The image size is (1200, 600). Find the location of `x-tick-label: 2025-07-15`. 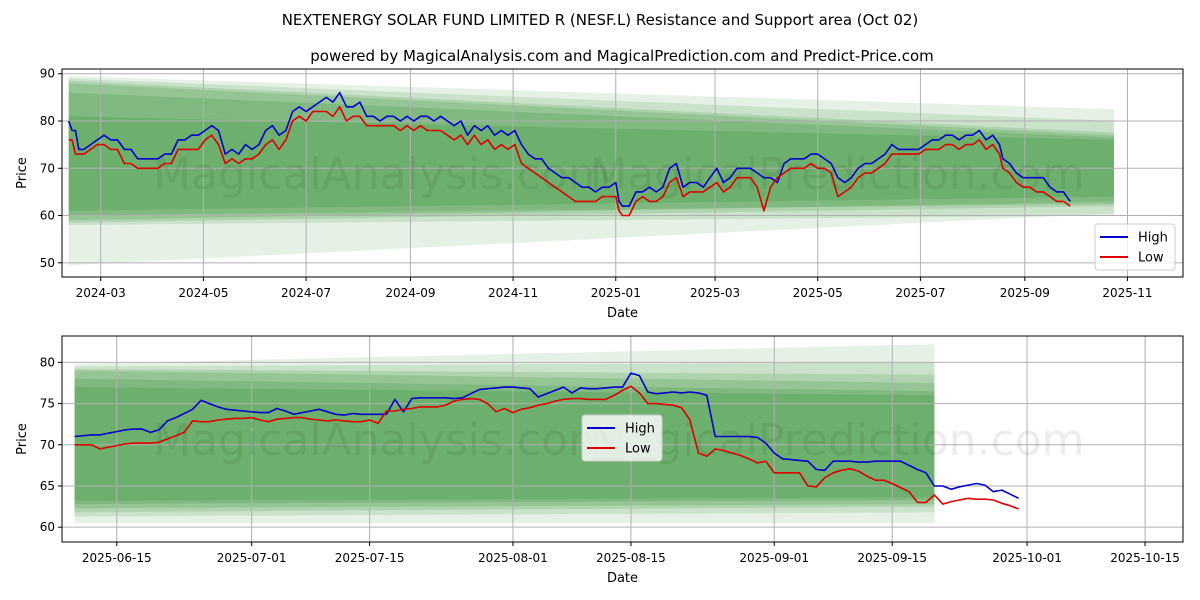

x-tick-label: 2025-07-15 is located at coordinates (370, 558).